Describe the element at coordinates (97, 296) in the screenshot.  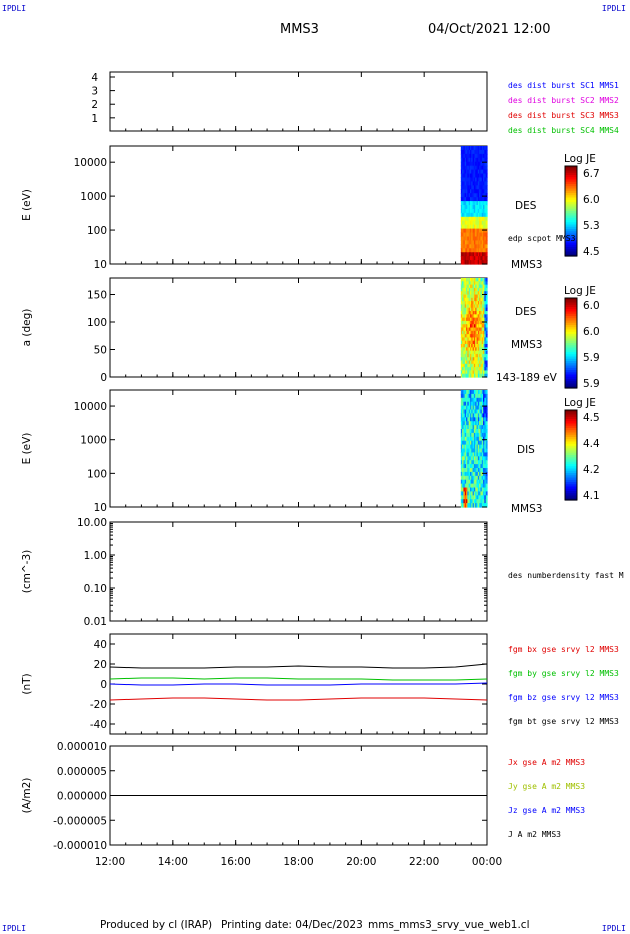
I see `y-tick-label: 150` at that location.